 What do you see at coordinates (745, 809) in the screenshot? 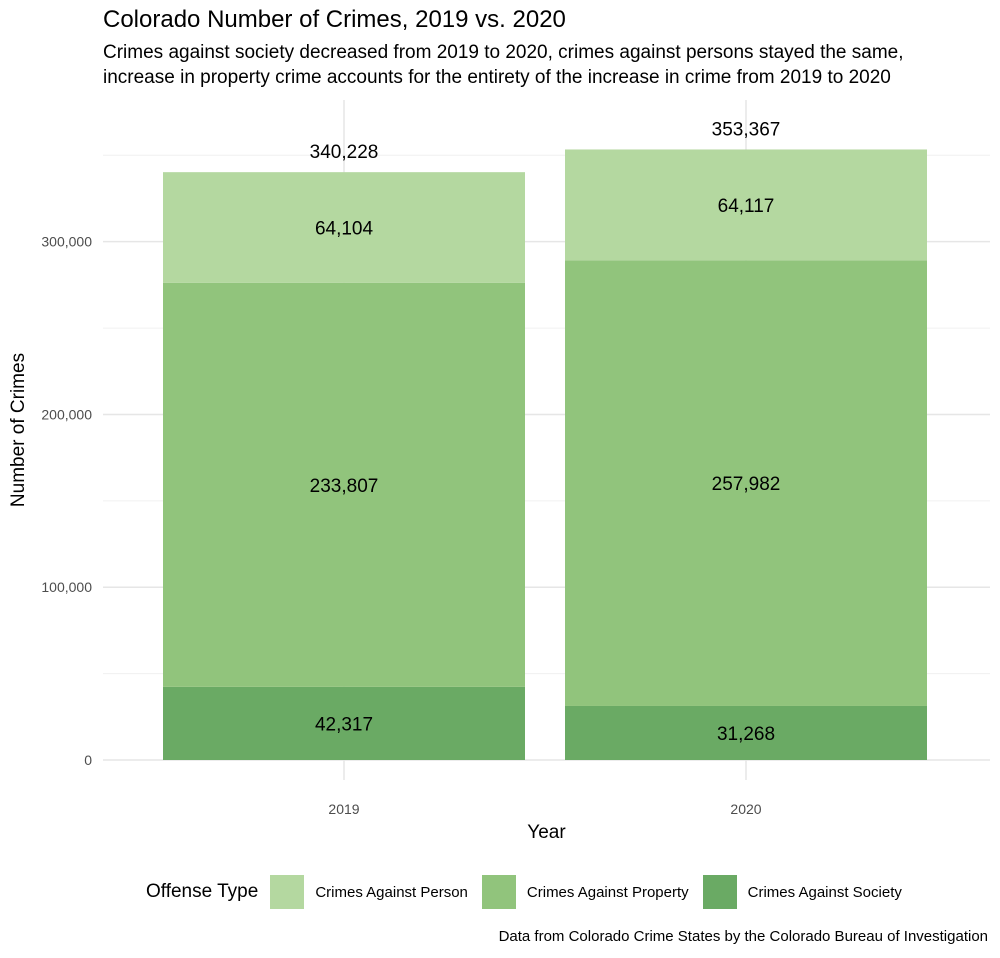
I see `x-tick-label: 2020` at bounding box center [745, 809].